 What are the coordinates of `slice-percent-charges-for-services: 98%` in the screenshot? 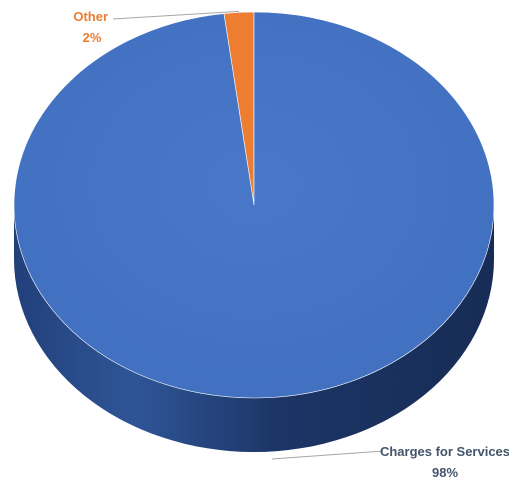 It's located at (445, 472).